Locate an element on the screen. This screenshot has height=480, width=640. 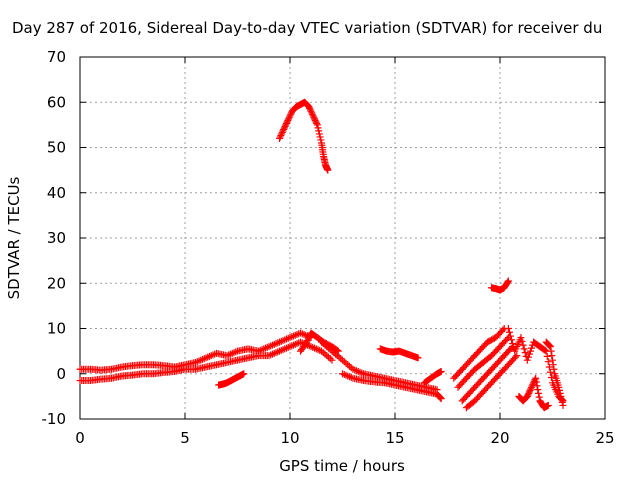
x-axis-label: GPS time / hours is located at coordinates (342, 466).